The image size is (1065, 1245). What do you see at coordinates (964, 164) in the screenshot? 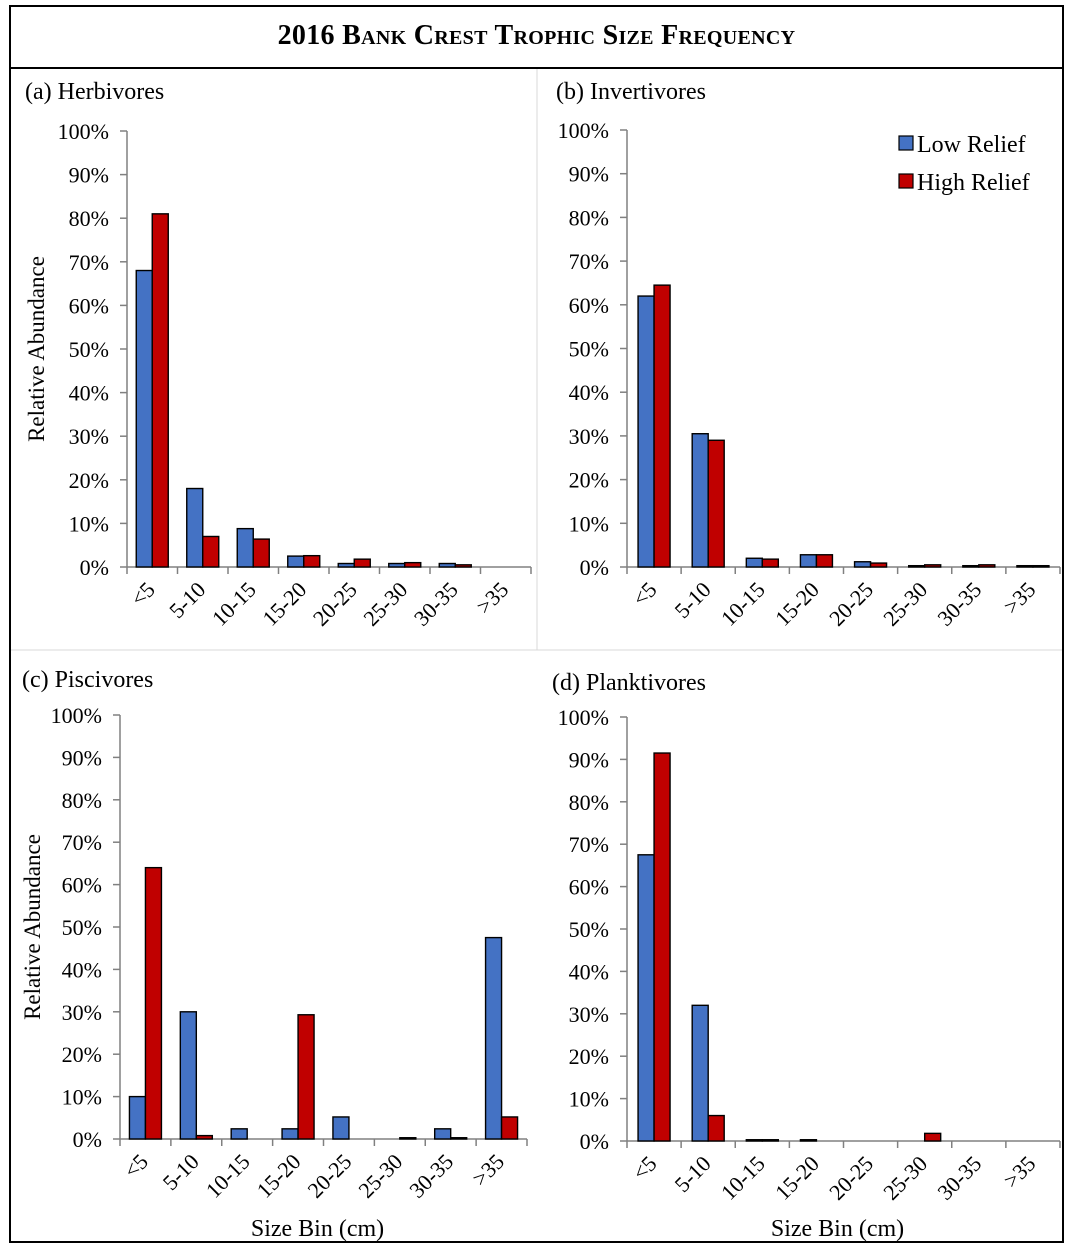
I see `legend: Low Relief High Relief` at bounding box center [964, 164].